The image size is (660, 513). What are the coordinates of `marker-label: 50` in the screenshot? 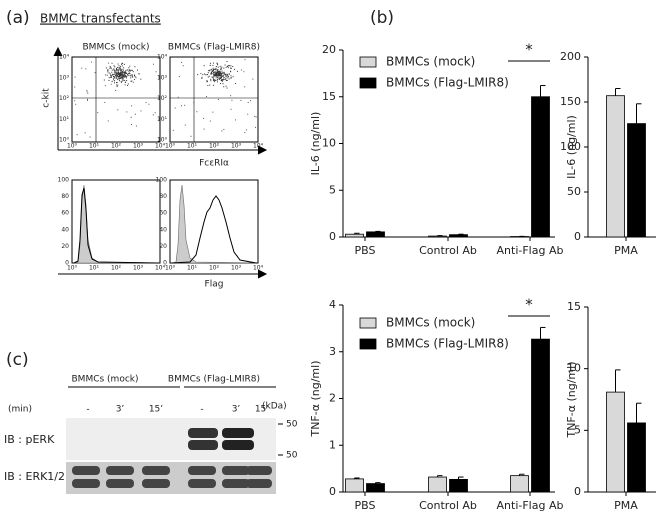 It's located at (292, 456).